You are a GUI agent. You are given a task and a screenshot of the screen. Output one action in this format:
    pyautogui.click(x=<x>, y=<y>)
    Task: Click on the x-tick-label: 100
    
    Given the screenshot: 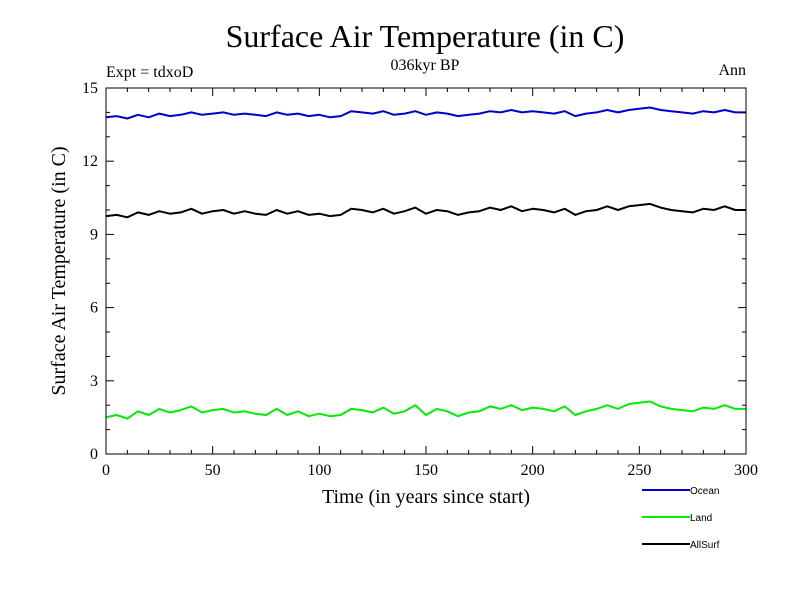 What is the action you would take?
    pyautogui.click(x=319, y=470)
    